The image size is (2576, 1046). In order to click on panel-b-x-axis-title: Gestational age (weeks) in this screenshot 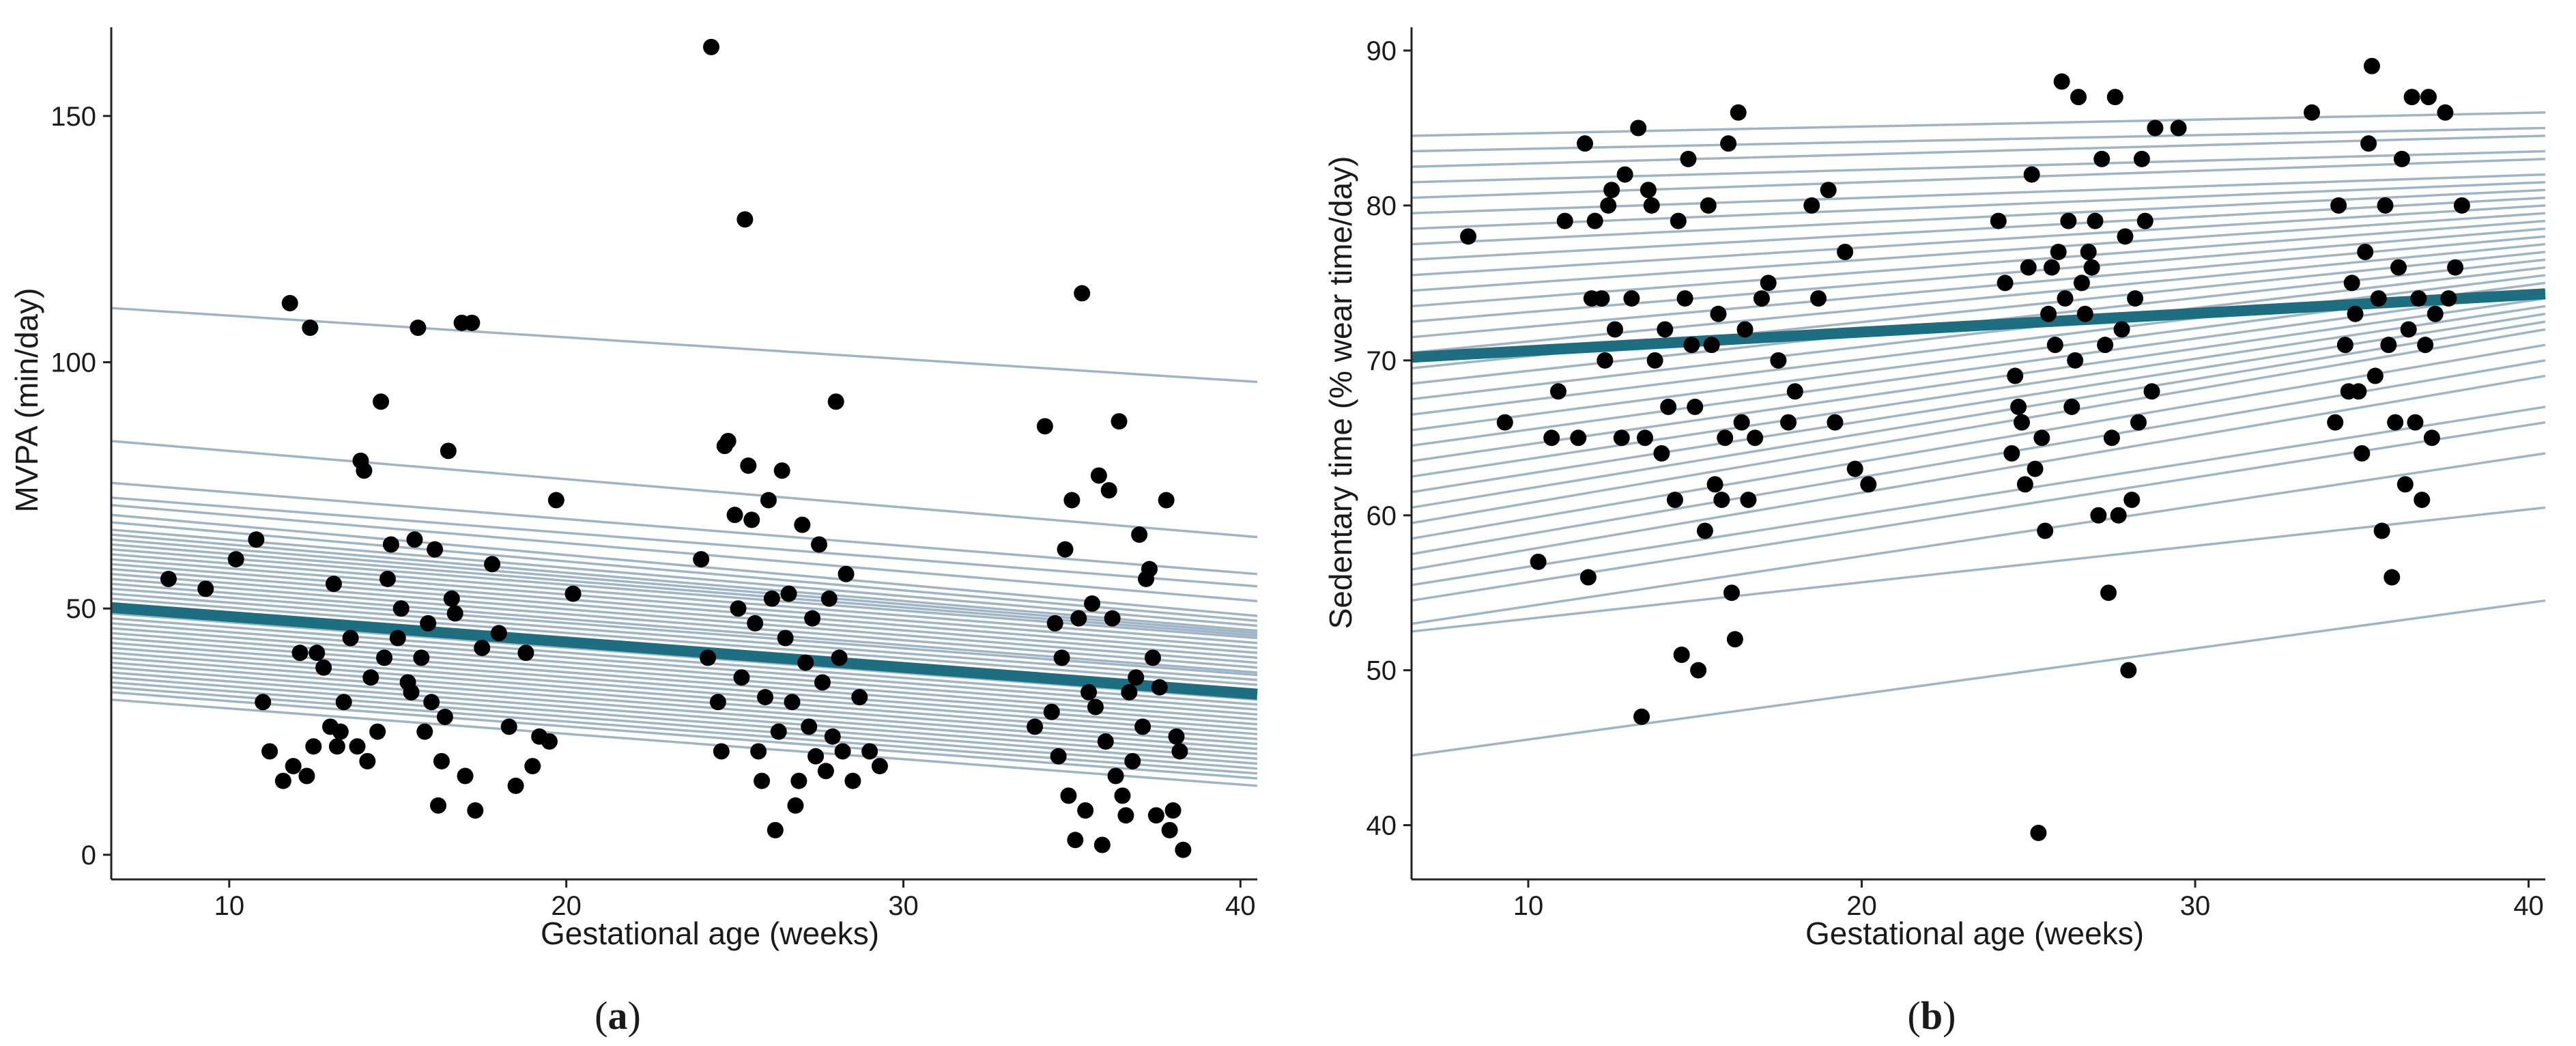, I will do `click(1974, 933)`.